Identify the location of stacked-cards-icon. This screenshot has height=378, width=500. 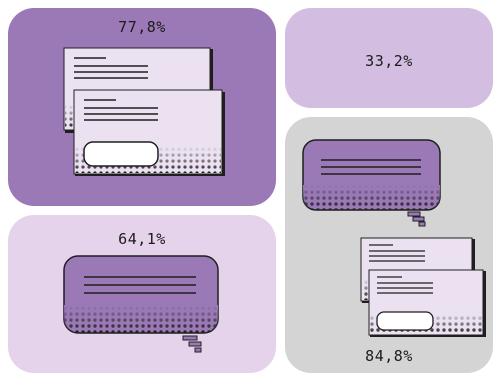
(144, 111).